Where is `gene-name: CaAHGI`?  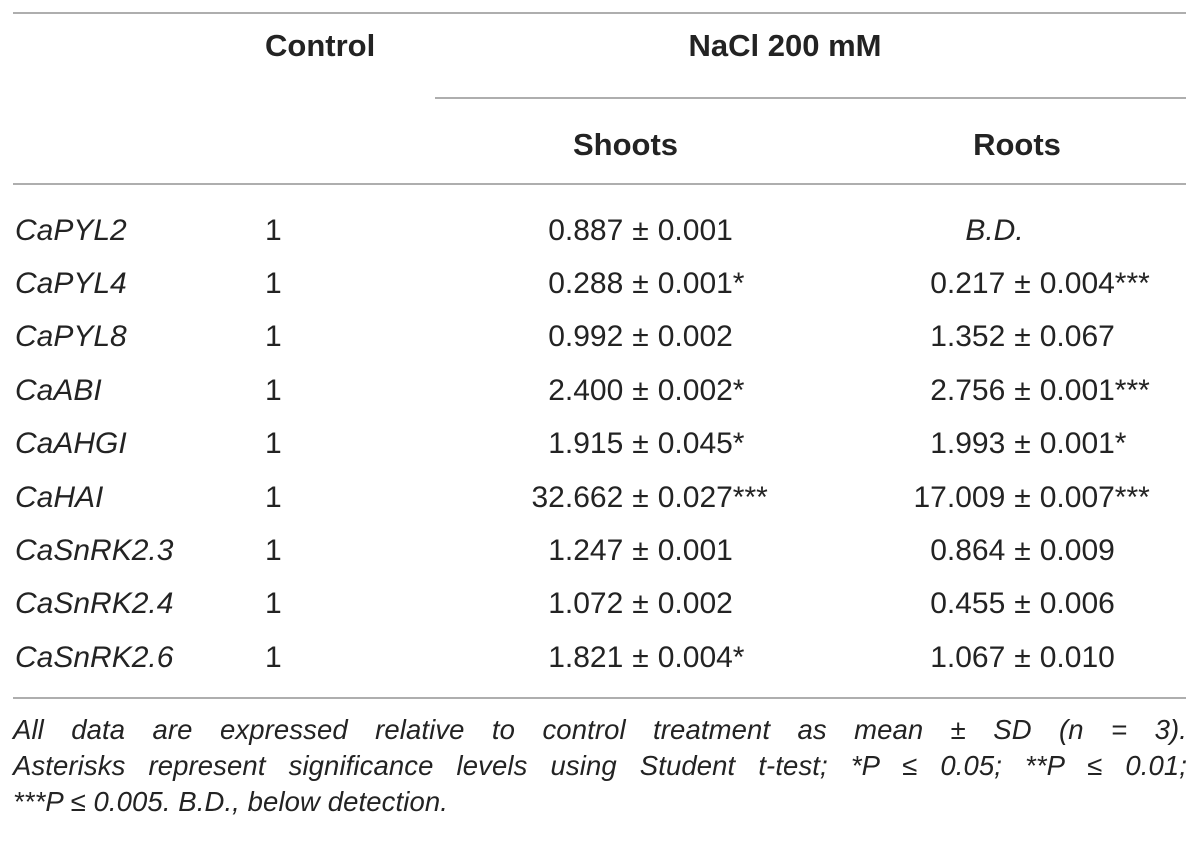 gene-name: CaAHGI is located at coordinates (71, 444).